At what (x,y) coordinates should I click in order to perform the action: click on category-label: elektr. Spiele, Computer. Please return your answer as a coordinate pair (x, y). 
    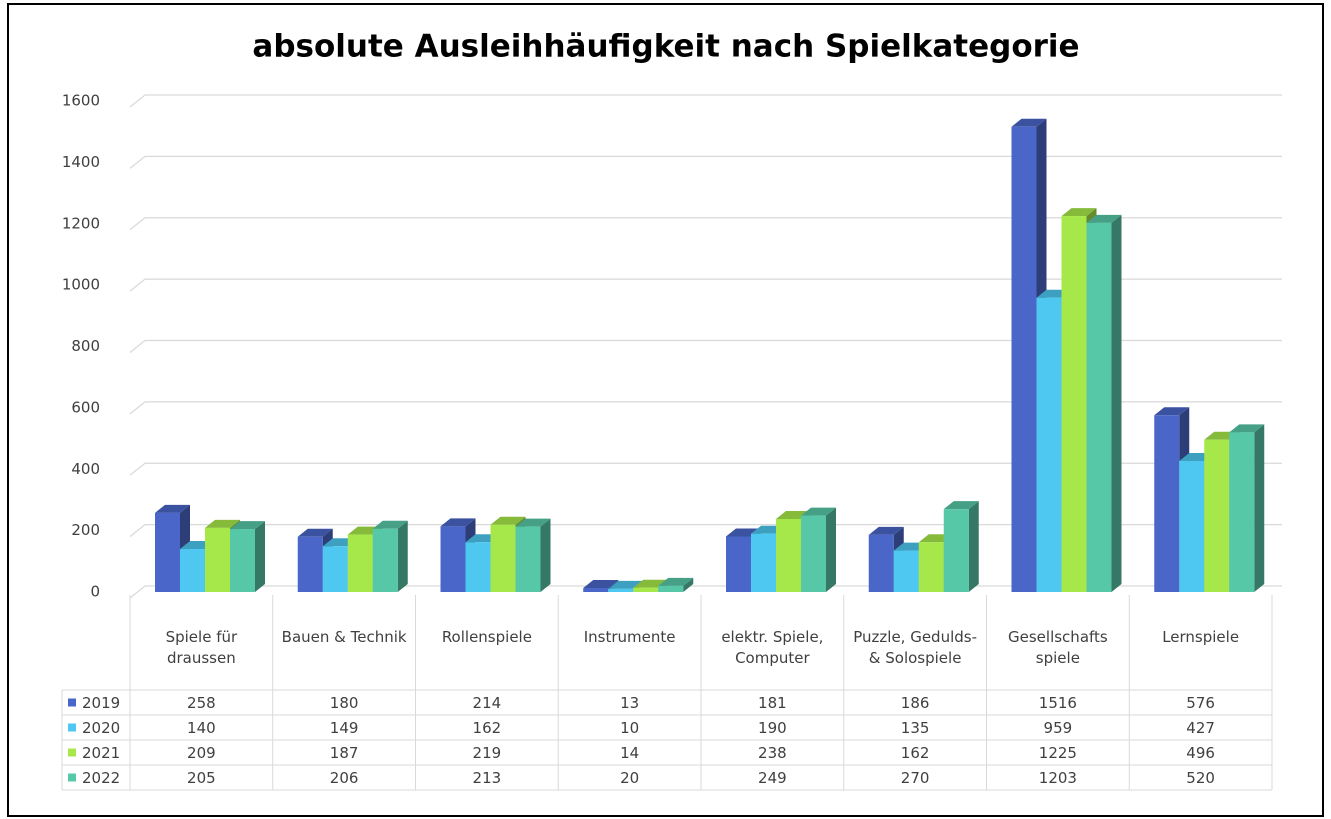
    Looking at the image, I should click on (772, 647).